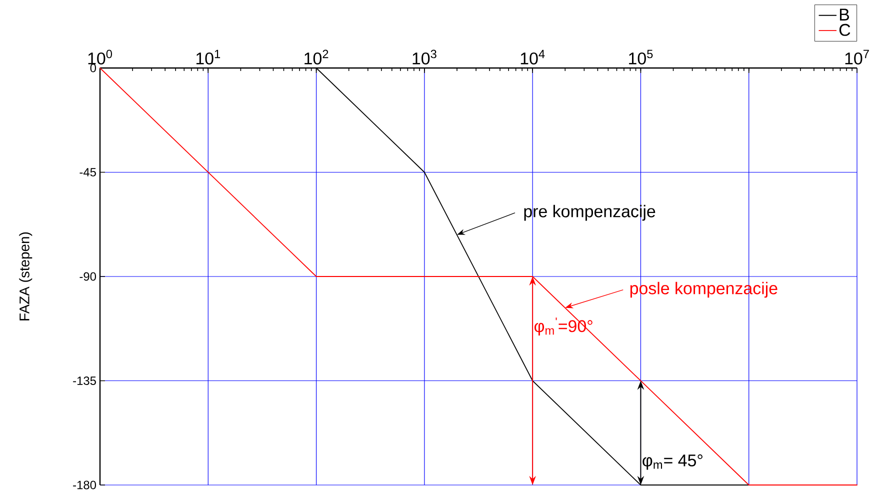  I want to click on x-tick-label: 10$^{4}$, so click(532, 57).